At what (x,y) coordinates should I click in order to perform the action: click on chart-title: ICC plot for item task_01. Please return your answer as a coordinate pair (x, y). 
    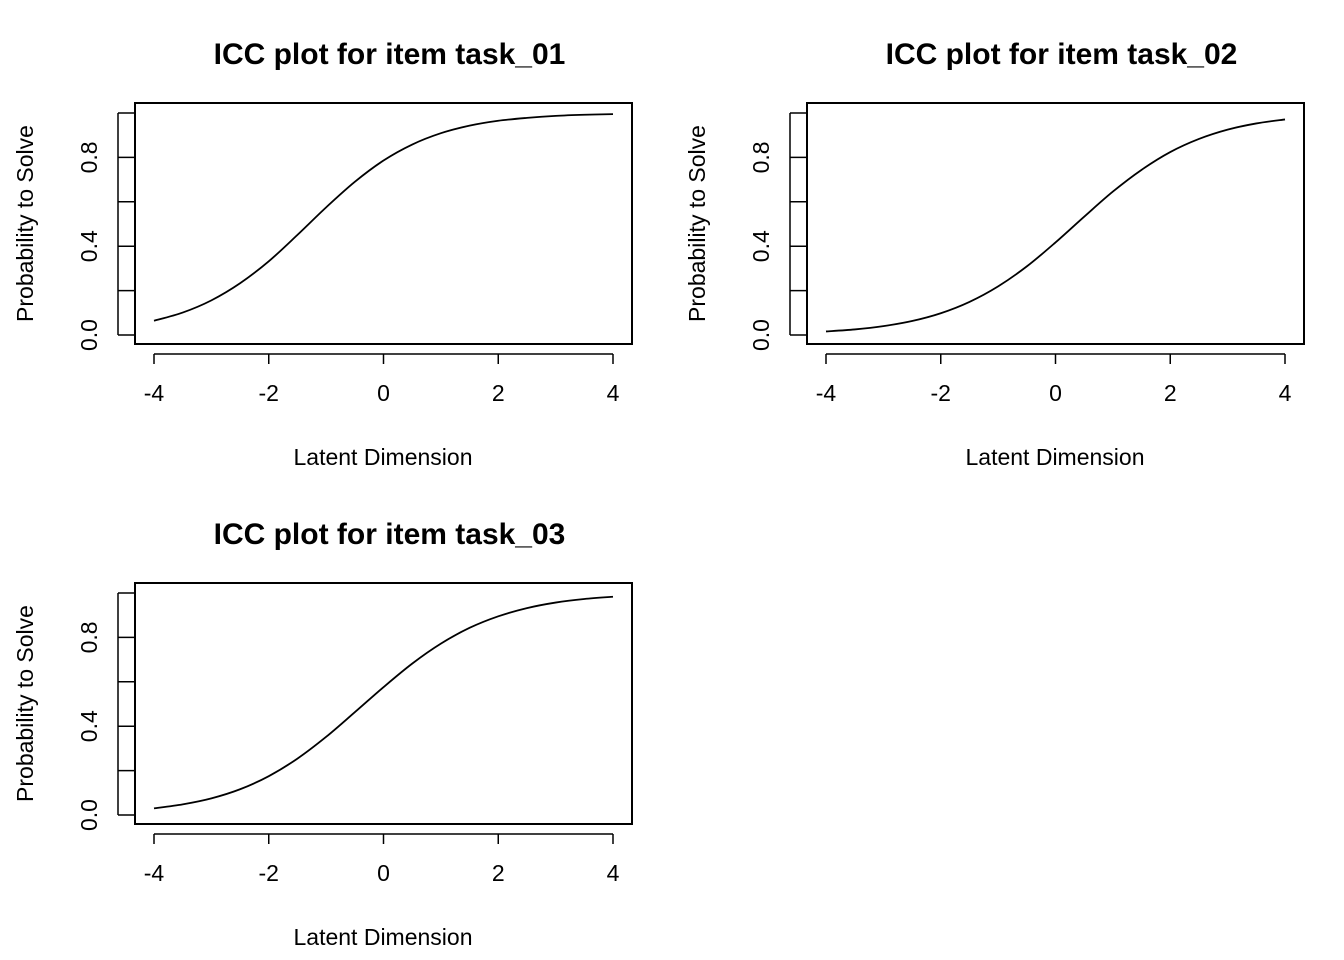
    Looking at the image, I should click on (390, 54).